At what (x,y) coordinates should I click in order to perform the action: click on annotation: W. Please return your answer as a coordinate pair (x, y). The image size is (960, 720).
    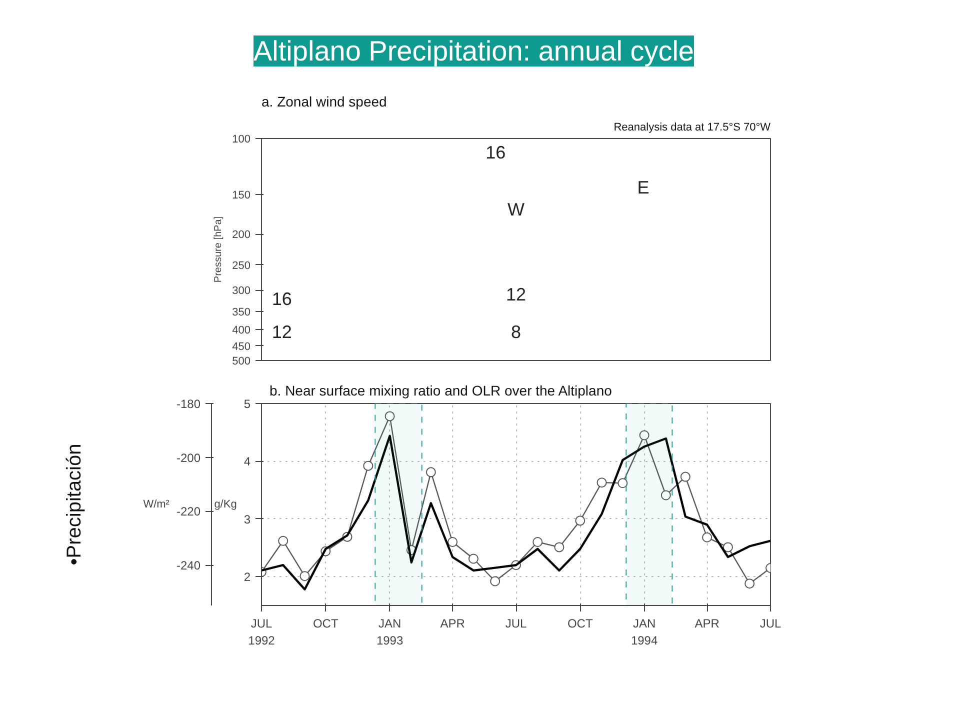
    Looking at the image, I should click on (516, 210).